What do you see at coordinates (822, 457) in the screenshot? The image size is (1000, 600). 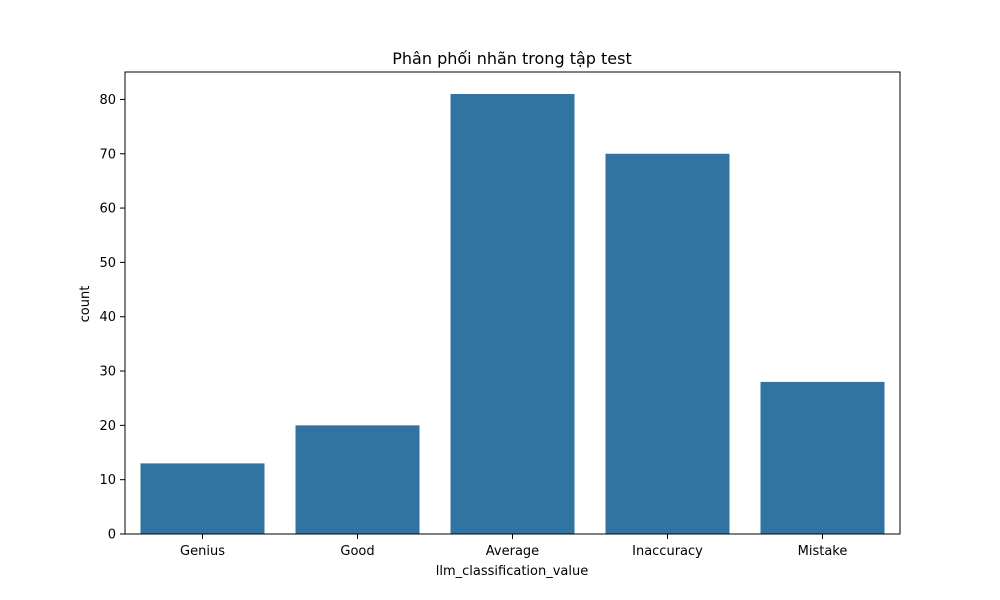 I see `bar-mistake` at bounding box center [822, 457].